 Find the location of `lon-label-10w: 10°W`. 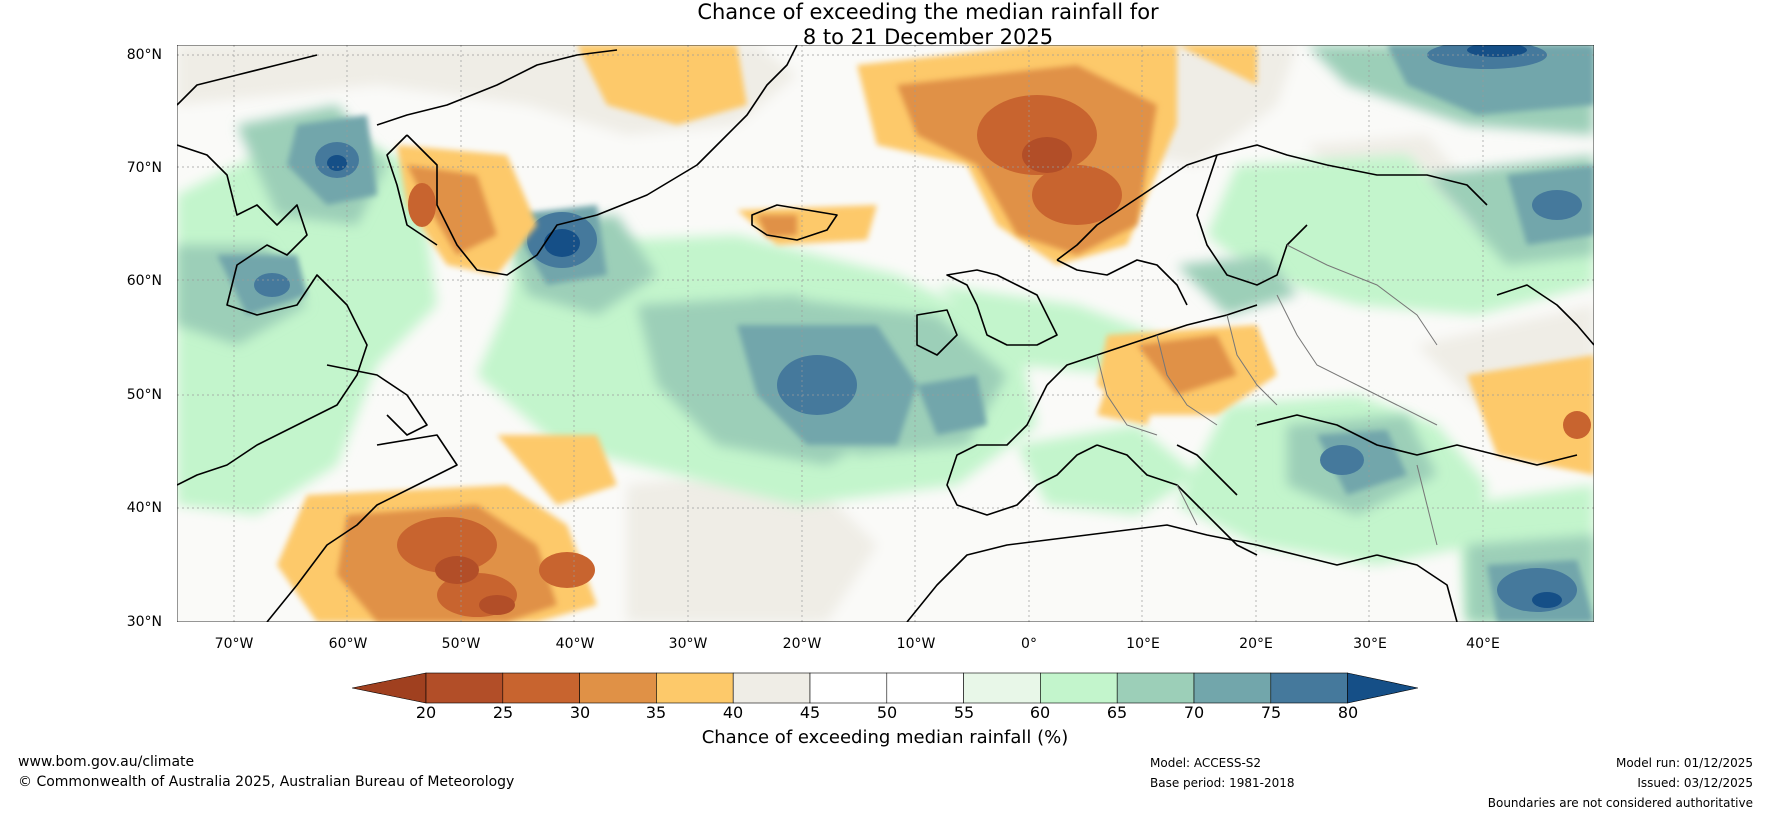

lon-label-10w: 10°W is located at coordinates (916, 644).